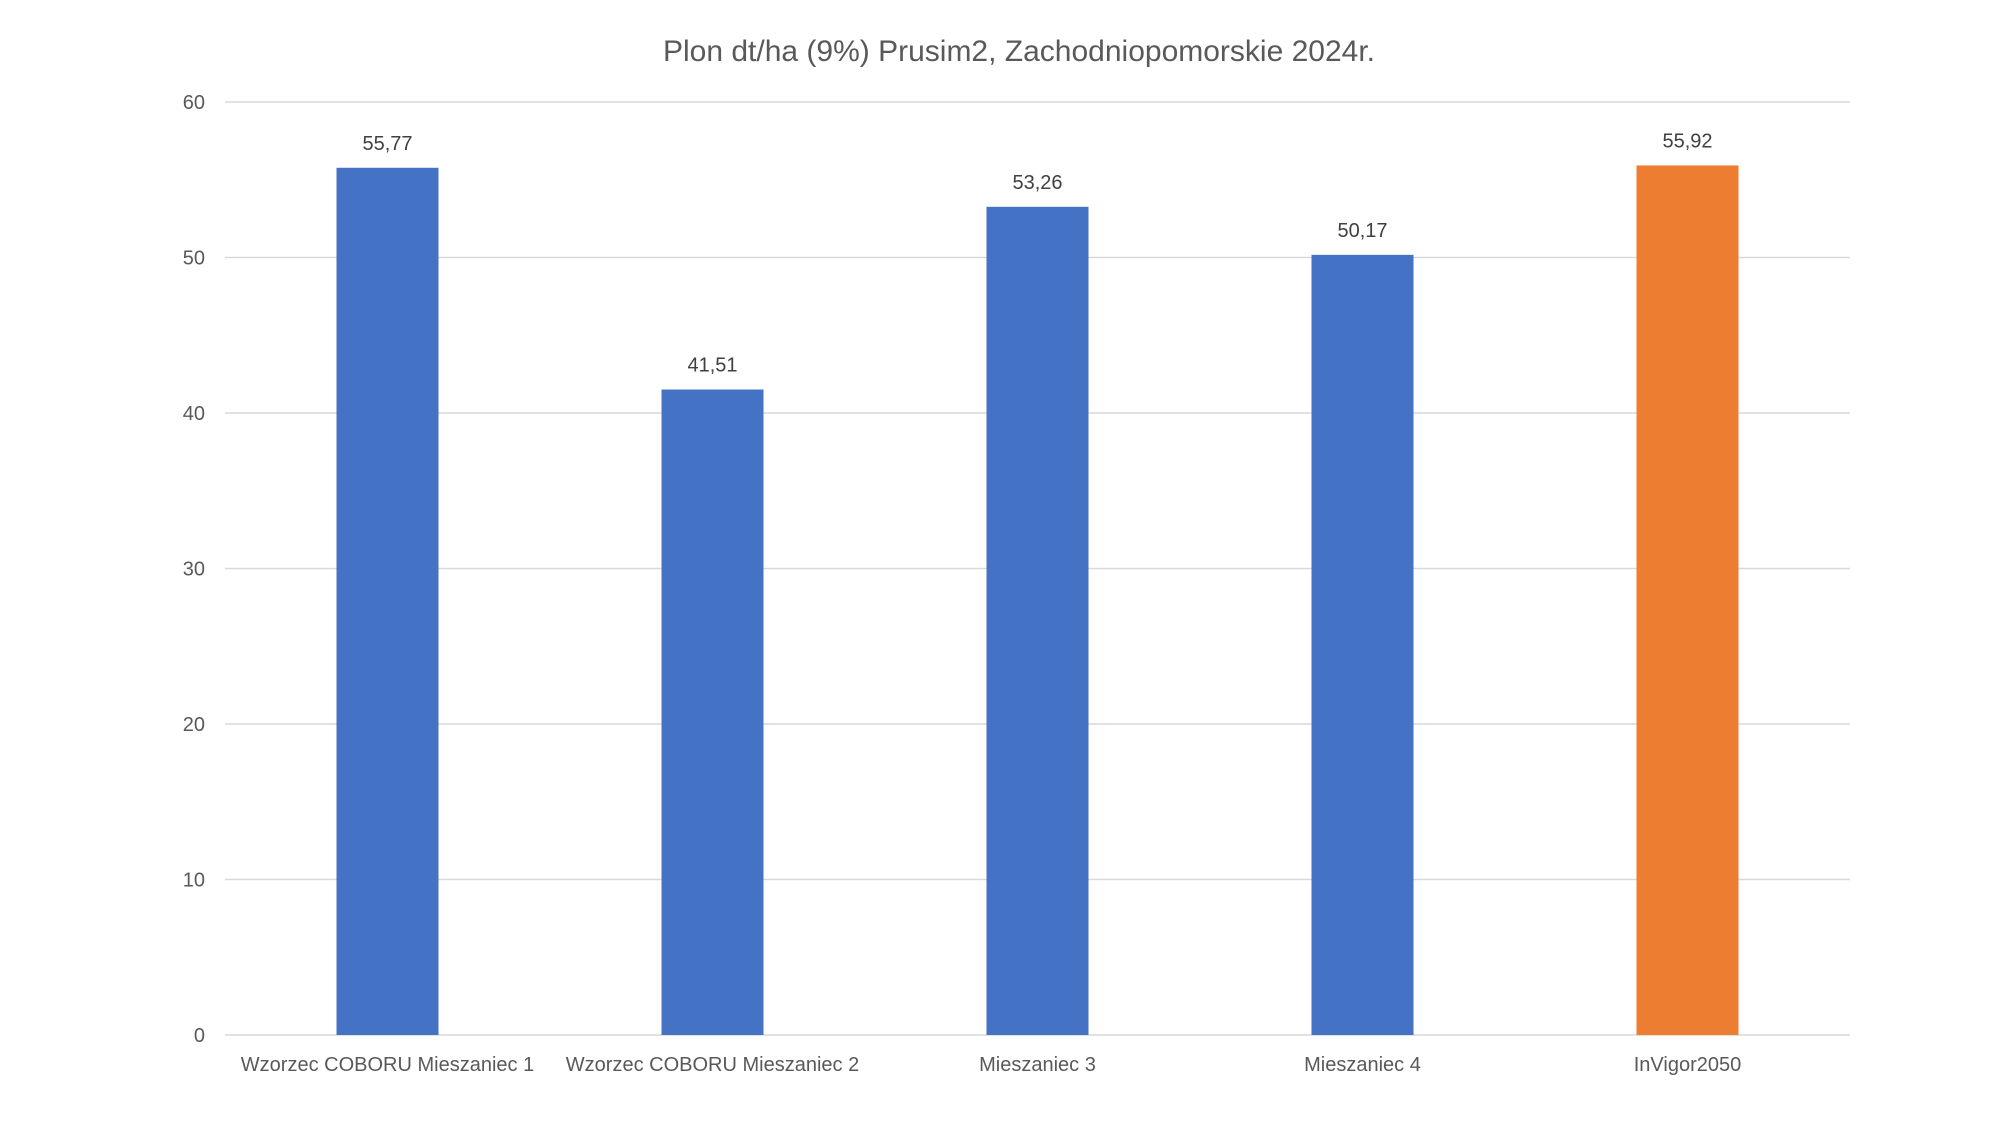  I want to click on y-tick-label: 40, so click(194, 414).